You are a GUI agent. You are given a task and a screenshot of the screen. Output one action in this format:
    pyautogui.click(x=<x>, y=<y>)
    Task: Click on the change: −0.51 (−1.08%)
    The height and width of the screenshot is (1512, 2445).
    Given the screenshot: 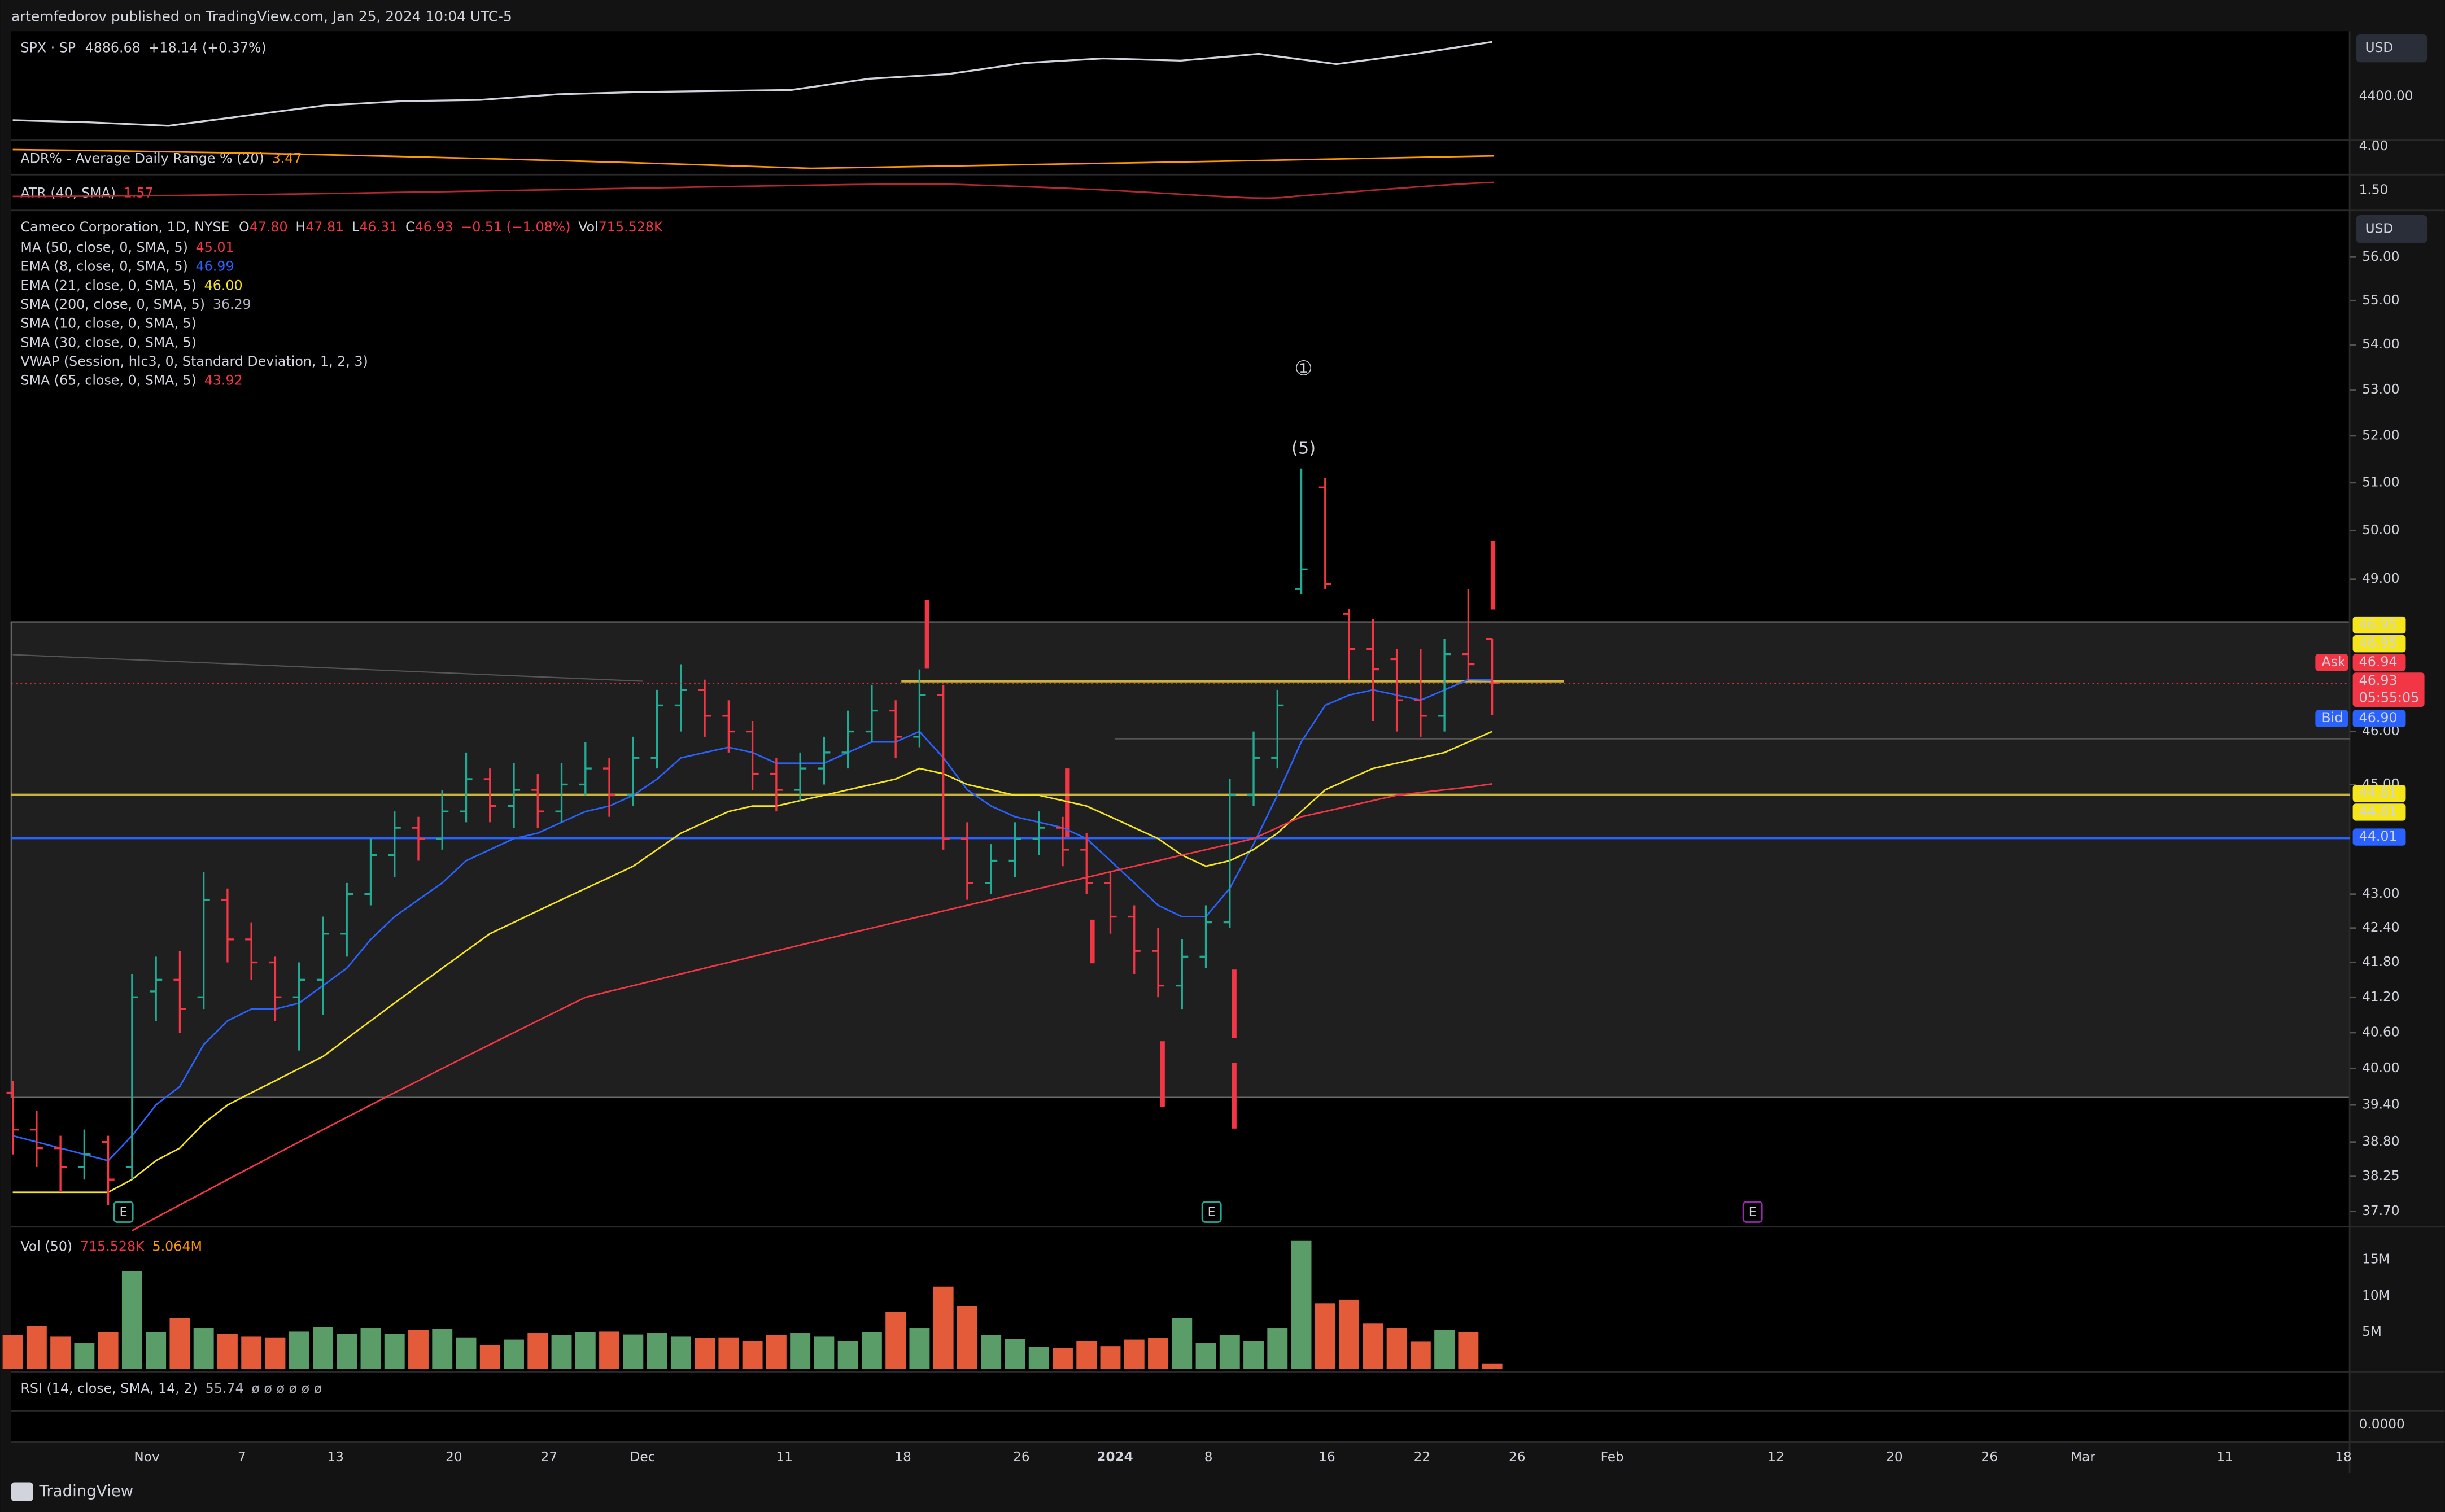 What is the action you would take?
    pyautogui.click(x=515, y=227)
    